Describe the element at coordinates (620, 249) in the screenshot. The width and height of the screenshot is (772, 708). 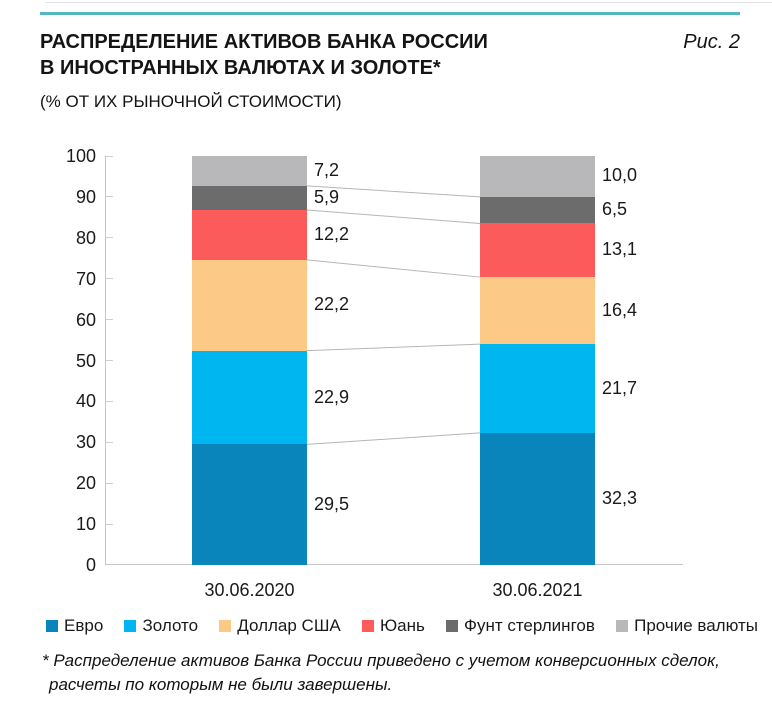
I see `value-label: 13,1` at that location.